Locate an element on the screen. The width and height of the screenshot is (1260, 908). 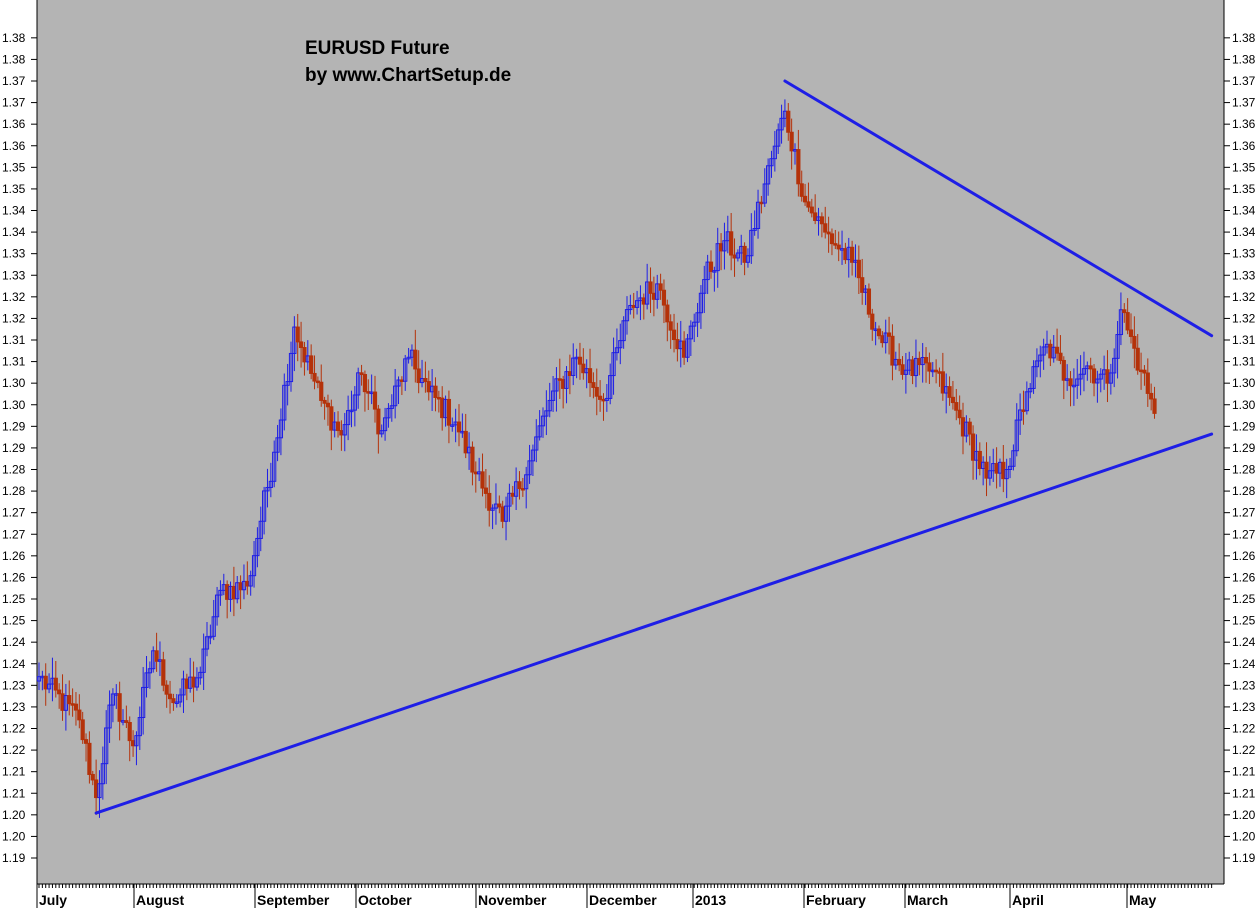
y-tick-label-left: 1.29 is located at coordinates (14, 426).